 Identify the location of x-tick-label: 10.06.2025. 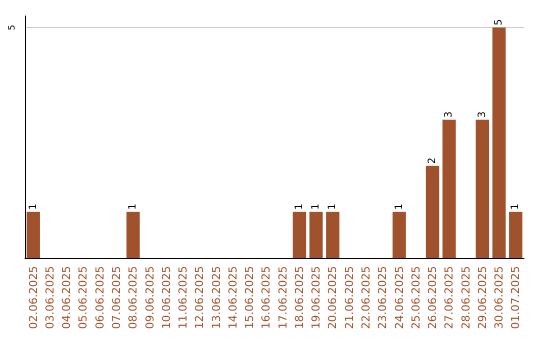
(166, 298).